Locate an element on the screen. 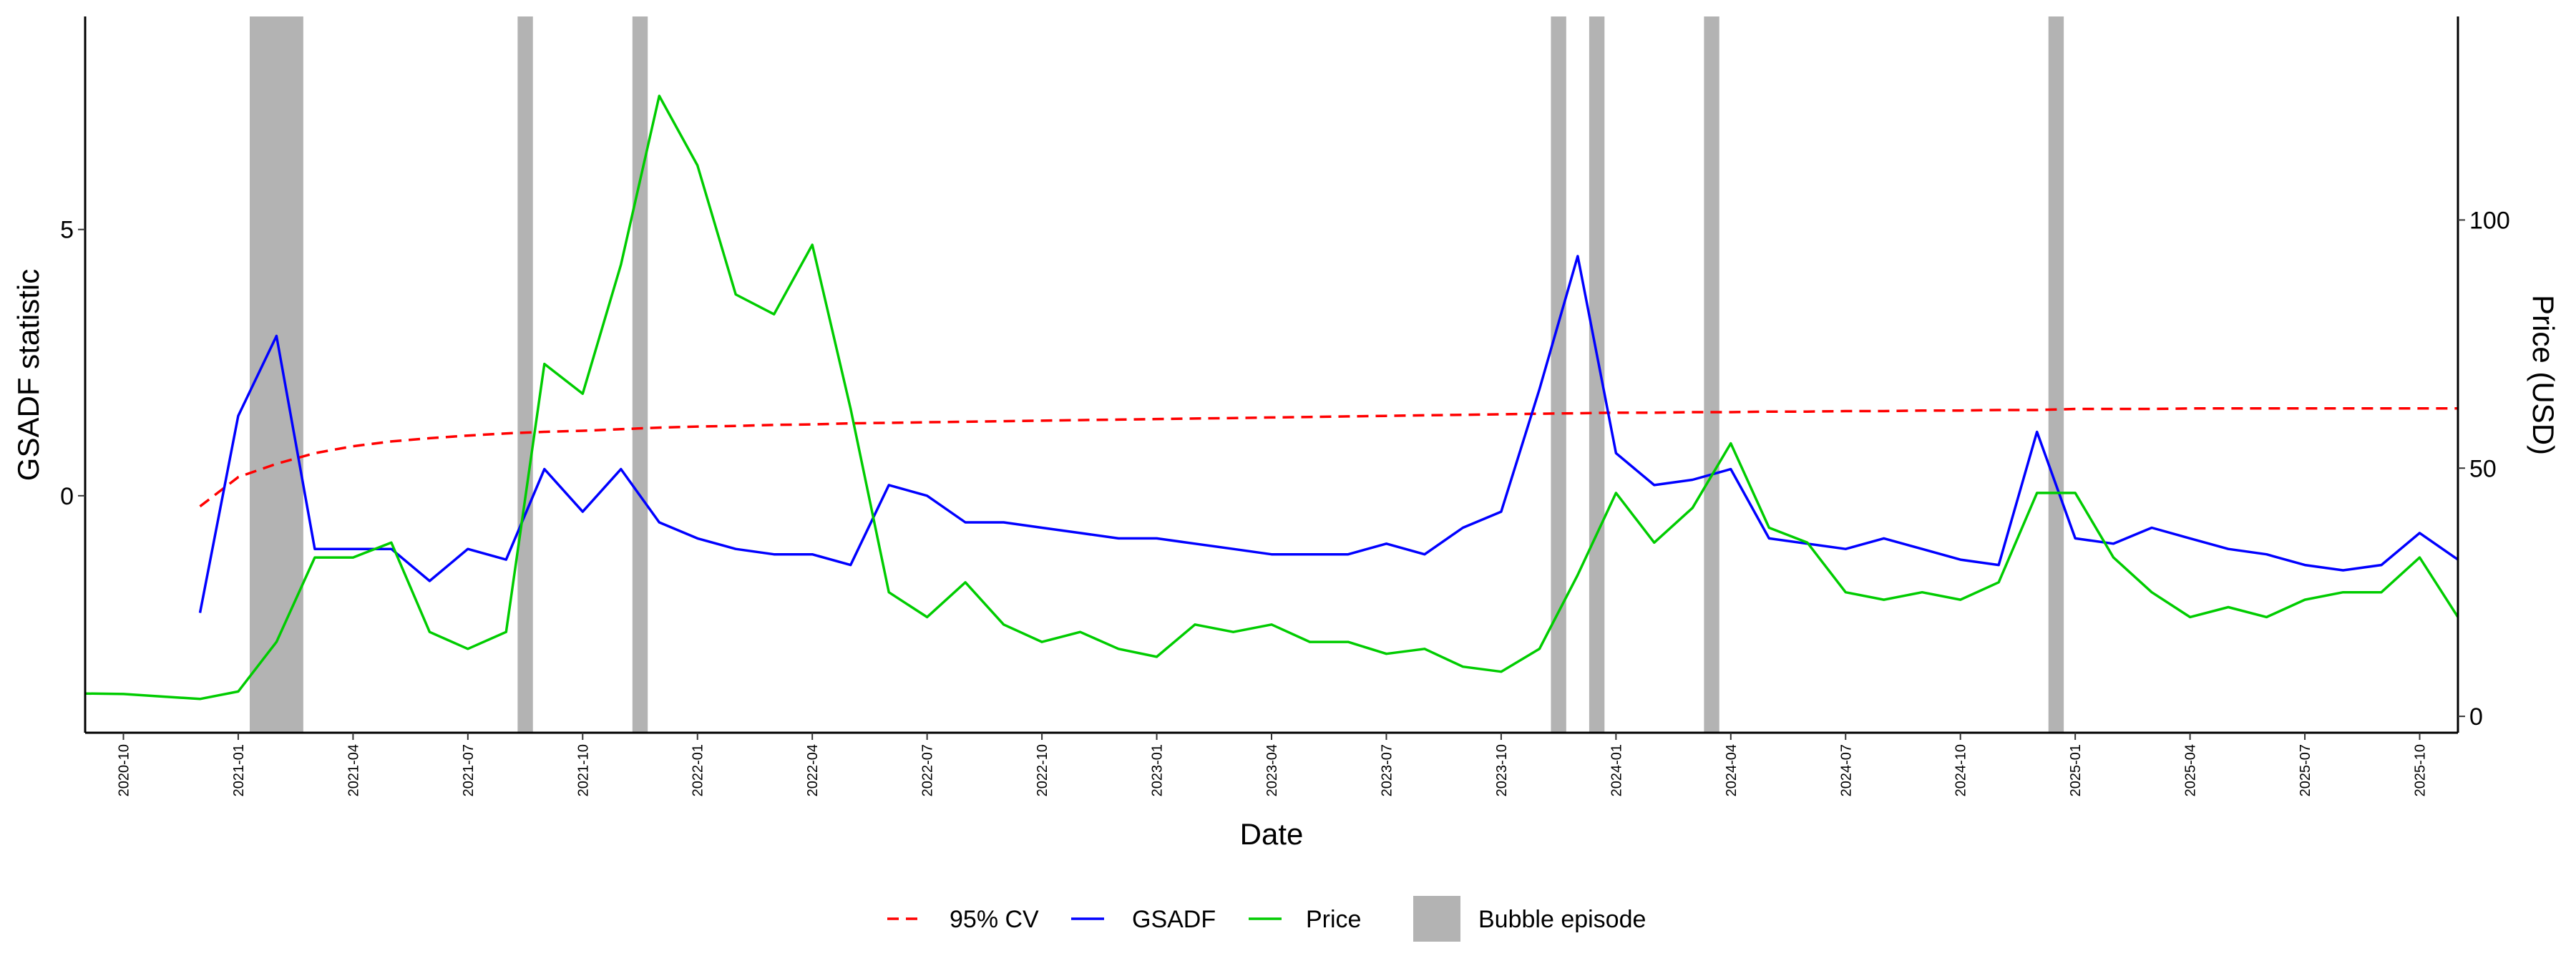 This screenshot has width=2576, height=966. y-axis-title: GSADF statistic is located at coordinates (28, 375).